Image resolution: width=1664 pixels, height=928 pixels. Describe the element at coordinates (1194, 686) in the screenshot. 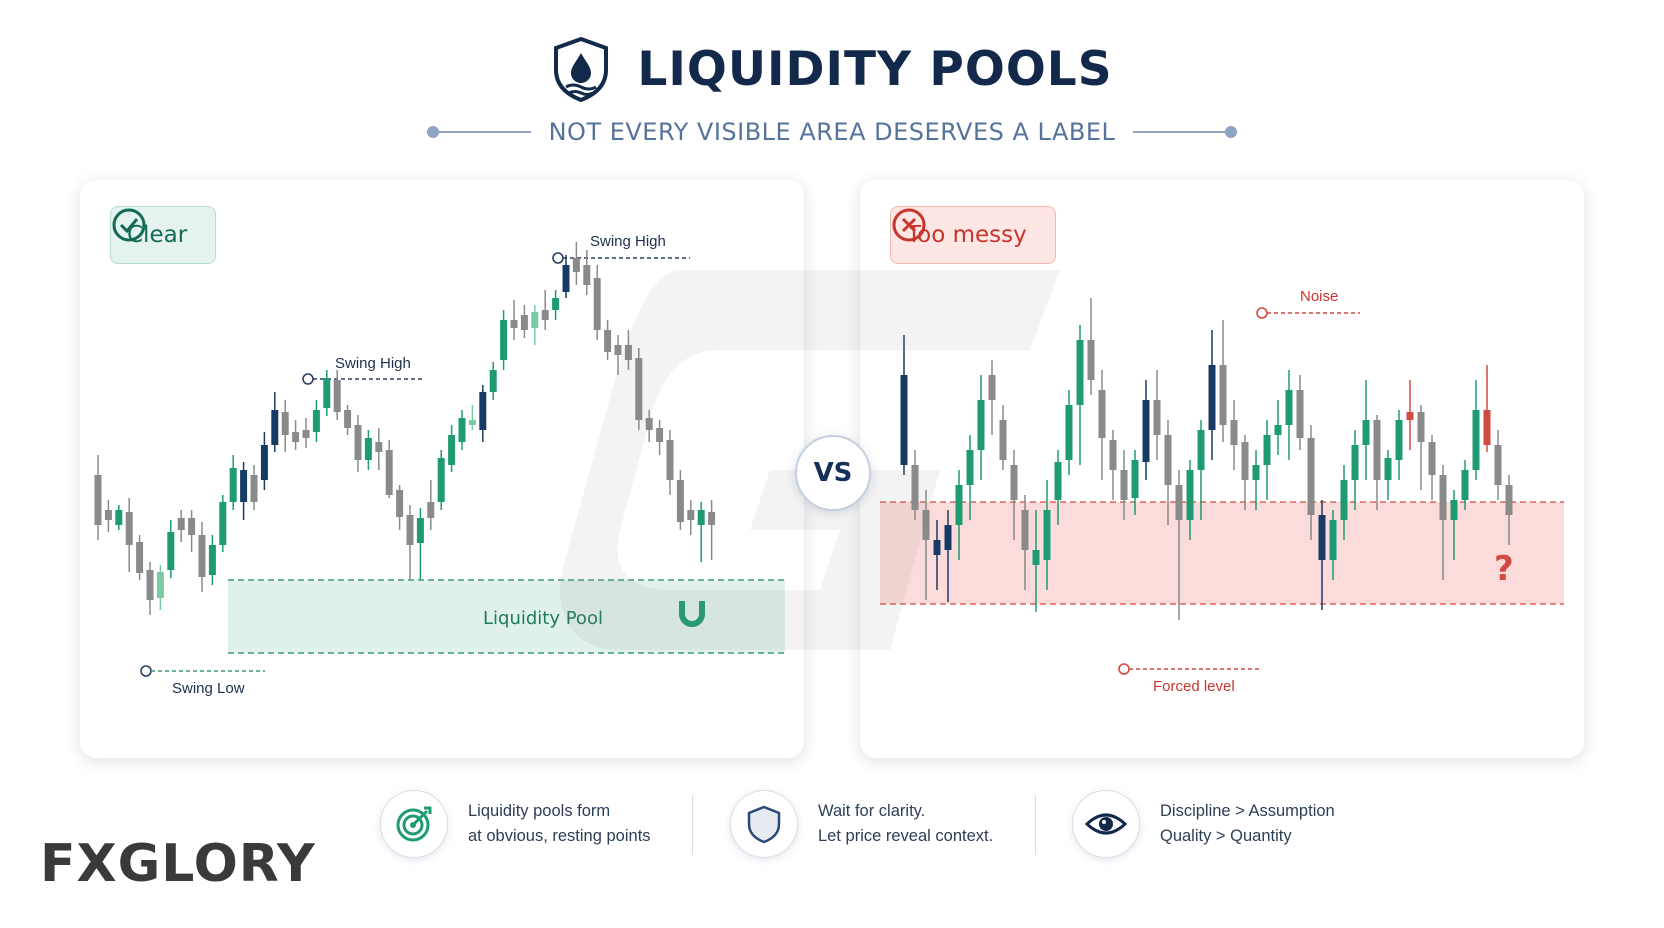

I see `forced-level-label: Forced level` at that location.